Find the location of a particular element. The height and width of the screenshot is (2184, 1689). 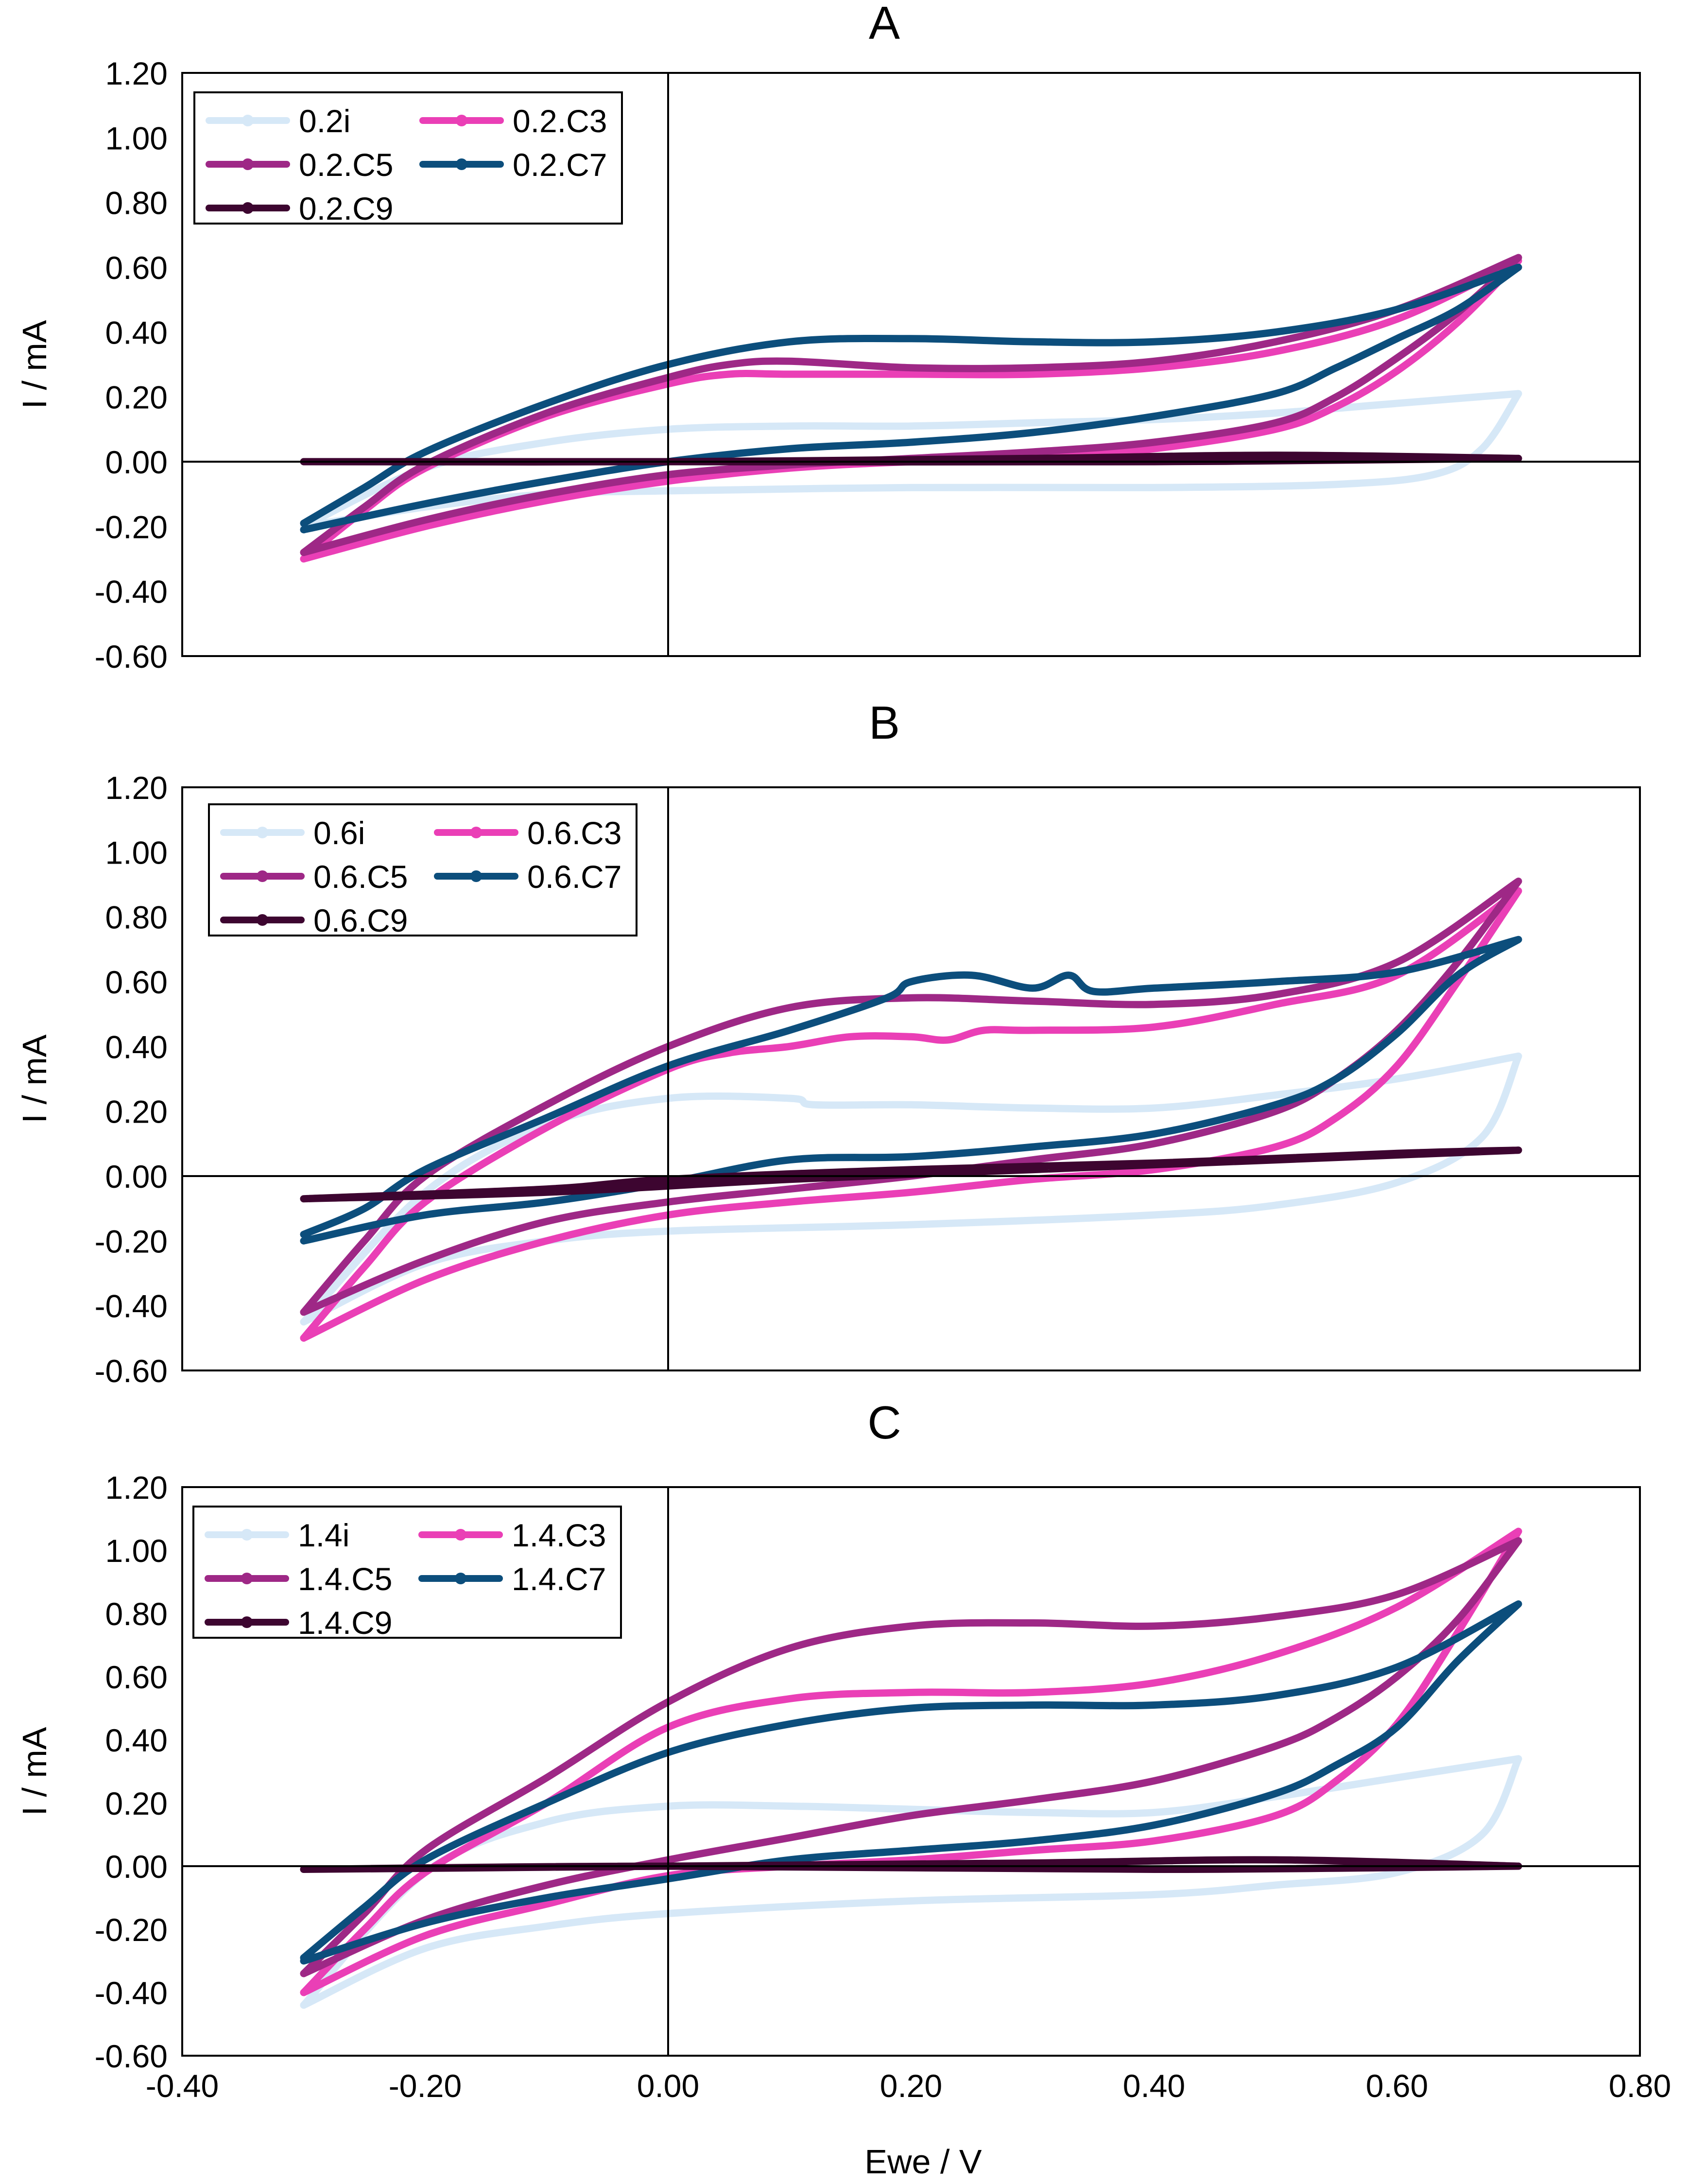

series-line-0.2.C3 is located at coordinates (911, 410).